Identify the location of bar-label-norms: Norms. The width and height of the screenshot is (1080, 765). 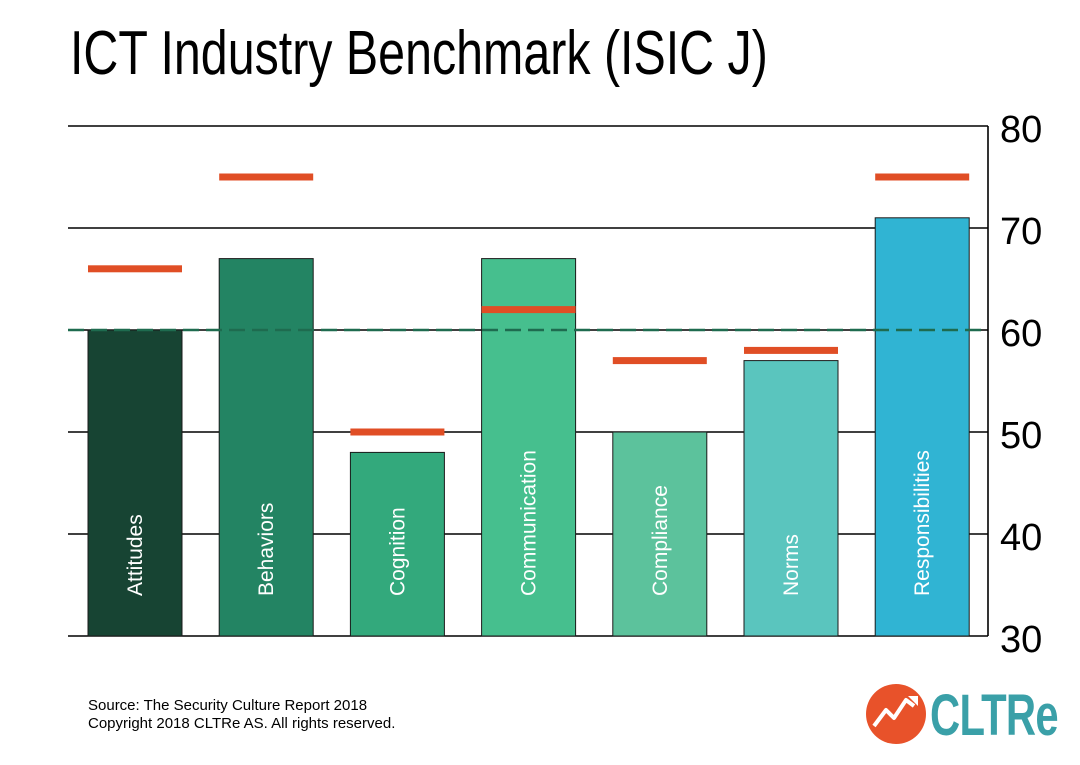
(791, 565).